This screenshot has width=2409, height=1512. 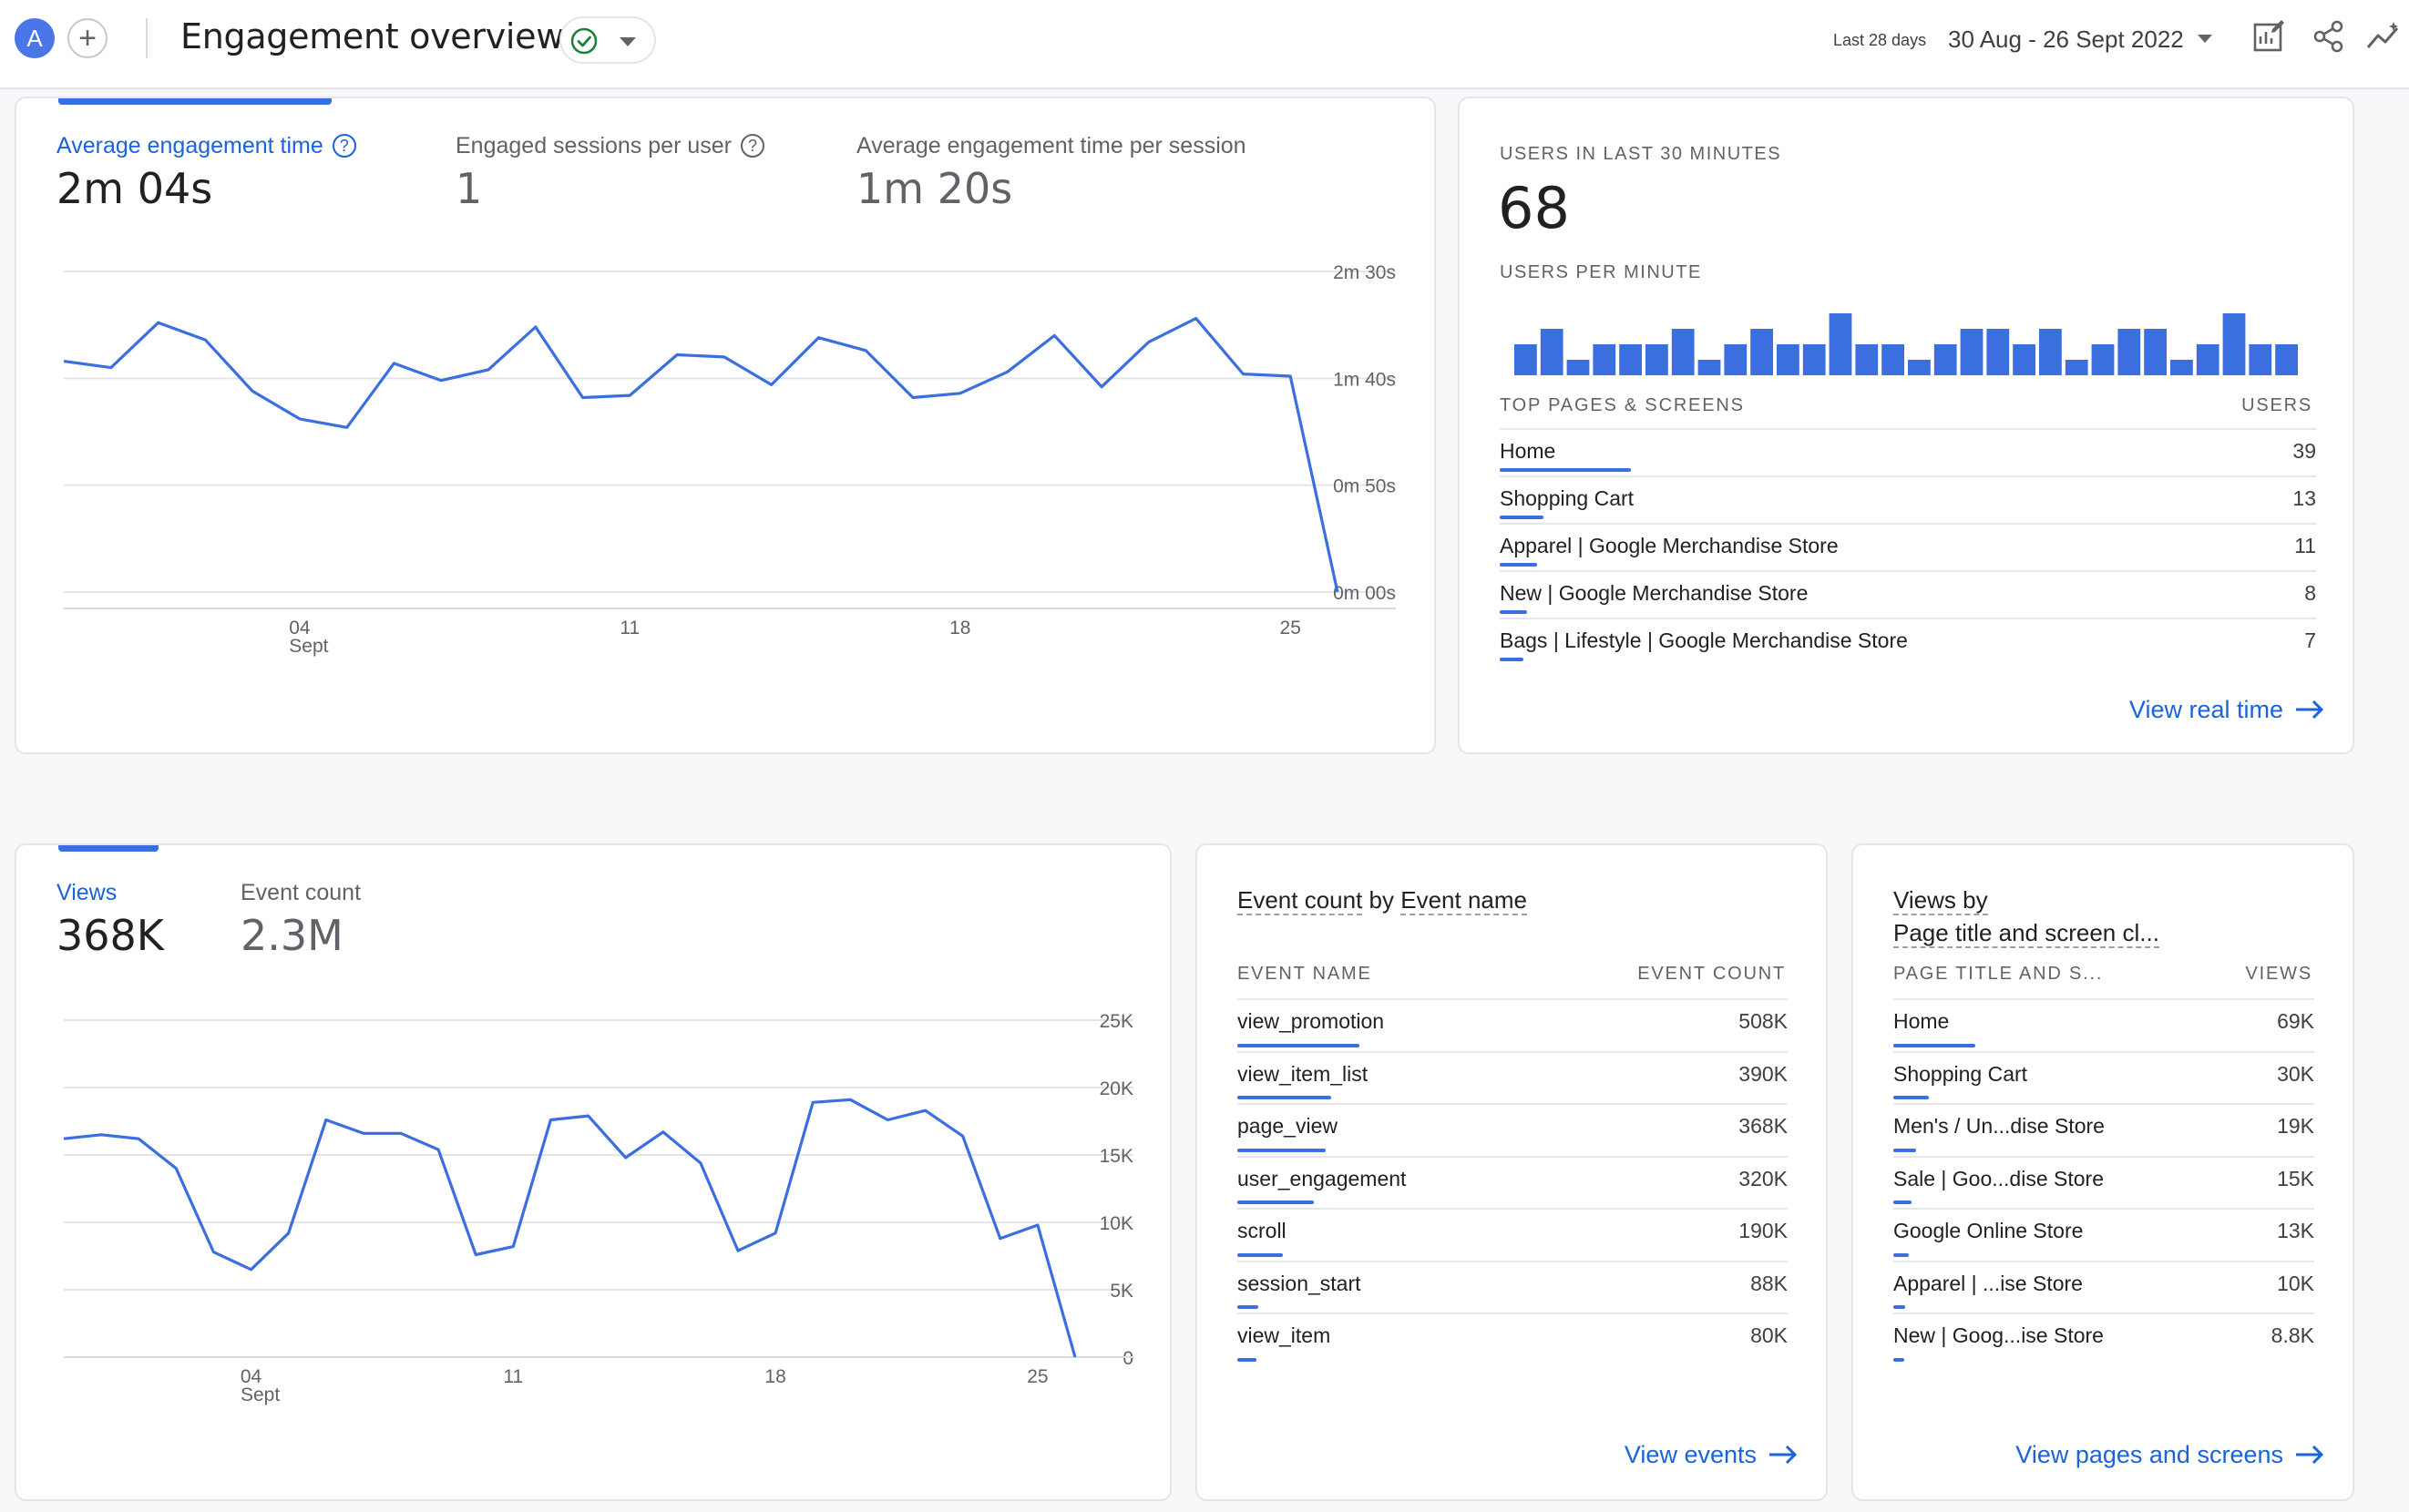 I want to click on table-row: Shopping Cart 13, so click(x=1908, y=499).